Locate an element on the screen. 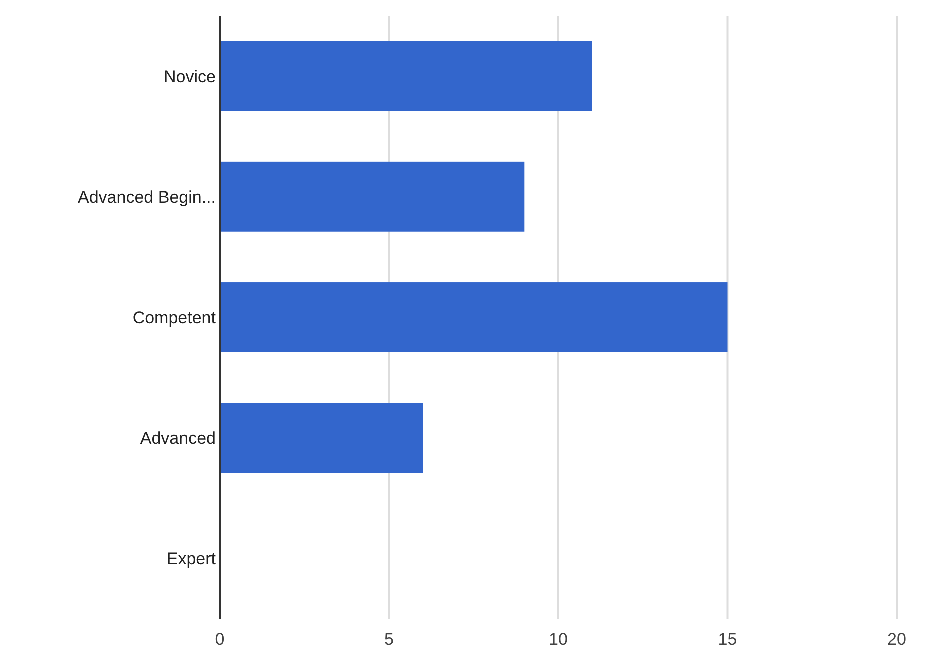 The image size is (925, 667). y-tick-label: Advanced is located at coordinates (178, 438).